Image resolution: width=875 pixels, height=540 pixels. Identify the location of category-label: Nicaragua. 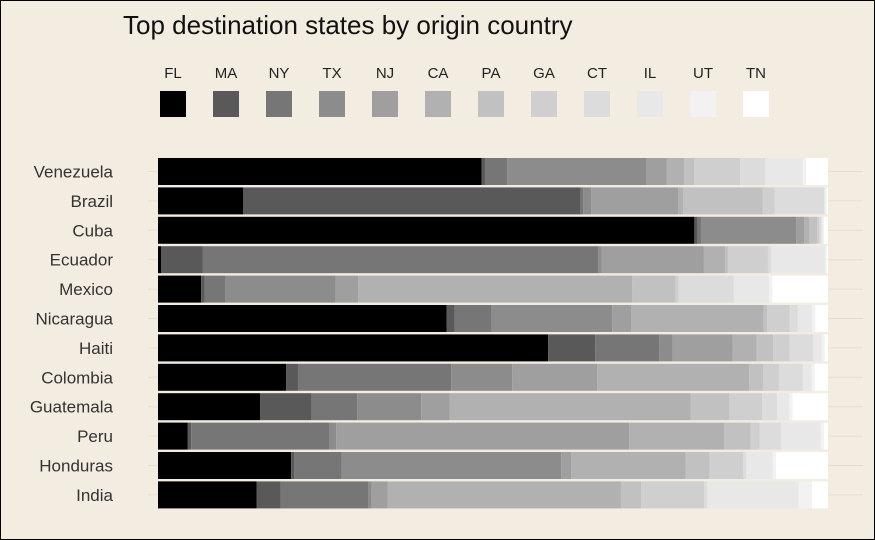
(75, 319).